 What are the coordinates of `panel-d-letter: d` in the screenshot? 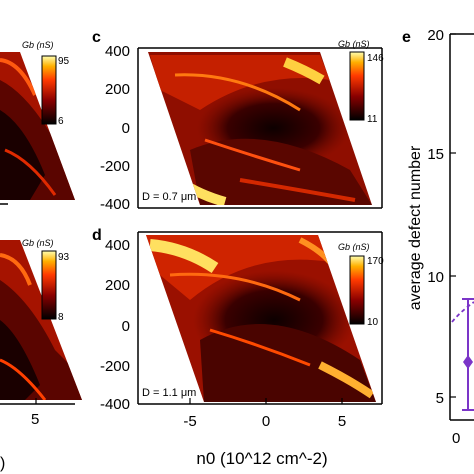 It's located at (97, 235).